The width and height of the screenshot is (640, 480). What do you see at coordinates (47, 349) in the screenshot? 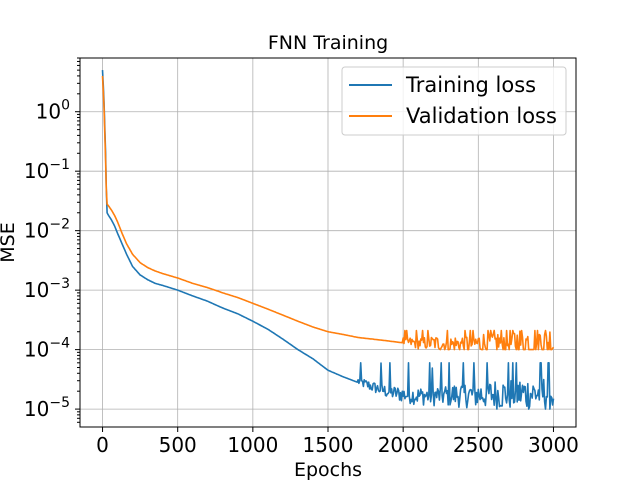
I see `y-tick-label: 10⁻⁴` at bounding box center [47, 349].